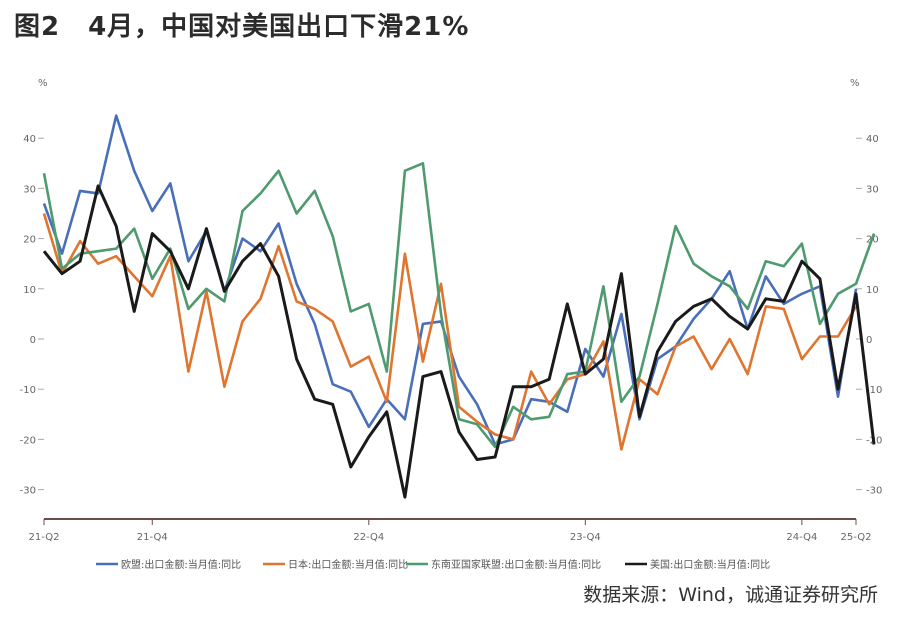  I want to click on legend-label: 东南亚国家联盟:出口金额:当月值:同比, so click(516, 564).